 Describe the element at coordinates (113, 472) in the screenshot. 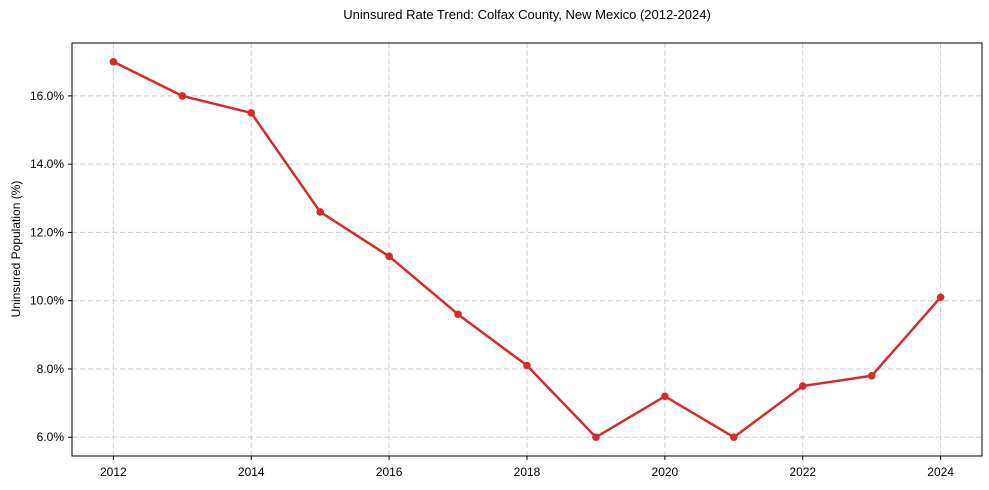

I see `x-tick-label: 2012` at that location.